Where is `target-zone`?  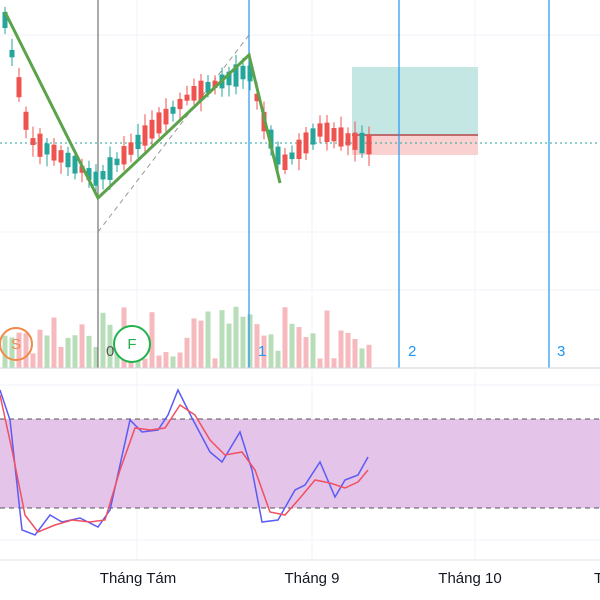 target-zone is located at coordinates (415, 101).